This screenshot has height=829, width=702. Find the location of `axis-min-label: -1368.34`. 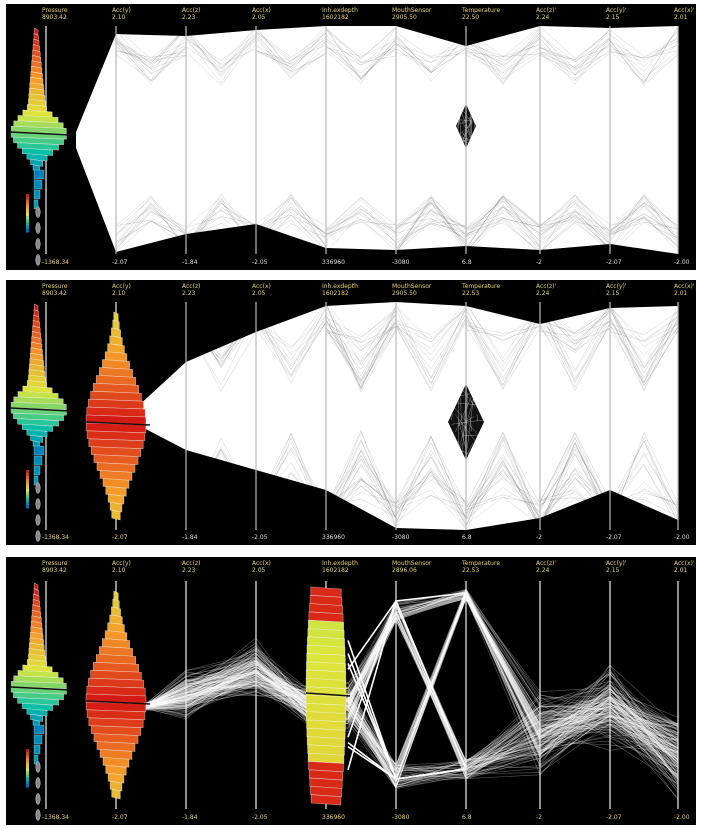

axis-min-label: -1368.34 is located at coordinates (55, 262).